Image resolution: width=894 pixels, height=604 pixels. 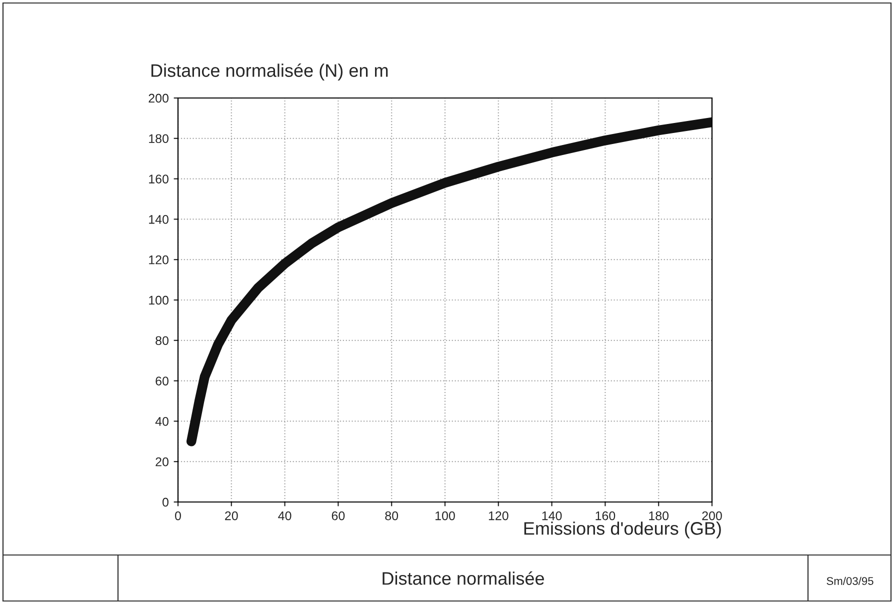 I want to click on x-tick-label: 20, so click(x=231, y=515).